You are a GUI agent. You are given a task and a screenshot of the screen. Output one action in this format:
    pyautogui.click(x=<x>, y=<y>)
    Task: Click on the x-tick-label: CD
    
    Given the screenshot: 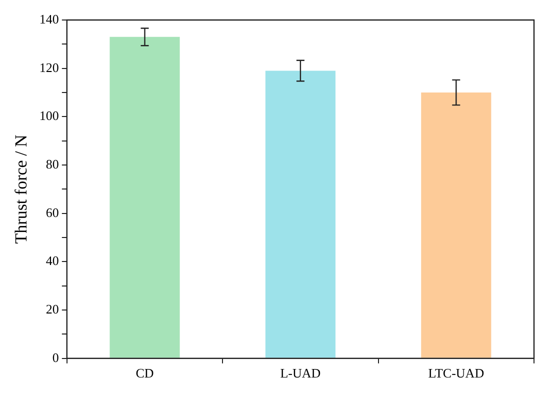 What is the action you would take?
    pyautogui.click(x=145, y=373)
    